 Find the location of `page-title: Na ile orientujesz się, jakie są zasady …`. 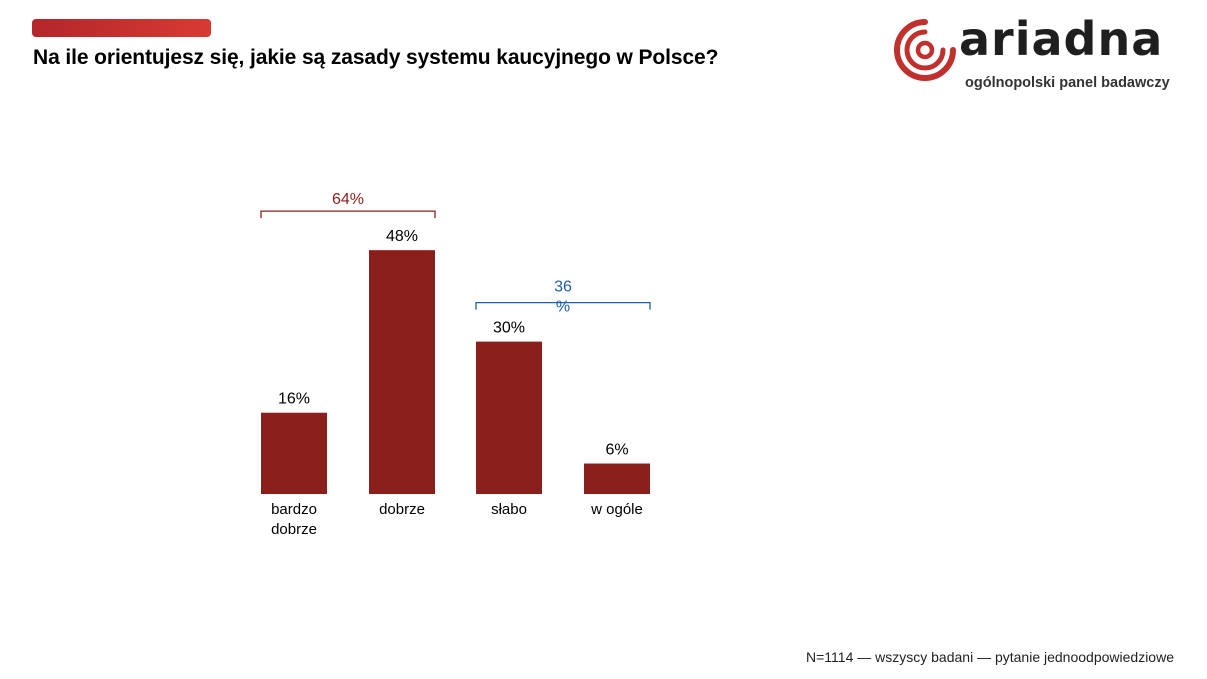

page-title: Na ile orientujesz się, jakie są zasady … is located at coordinates (376, 57).